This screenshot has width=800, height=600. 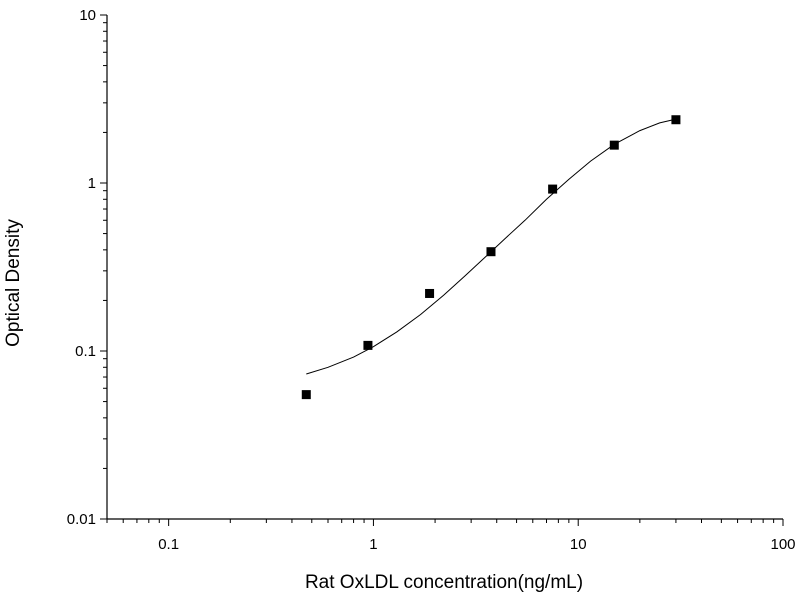 I want to click on y-axis-title: Optical Density, so click(x=13, y=283).